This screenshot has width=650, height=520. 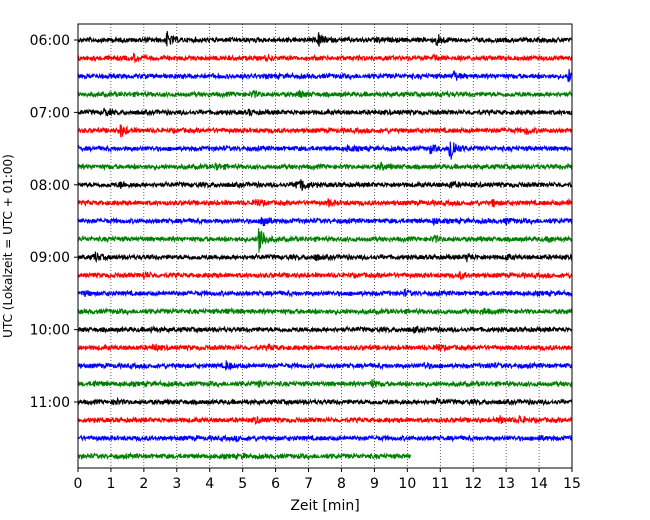 I want to click on x-tick-label: 0, so click(x=78, y=484).